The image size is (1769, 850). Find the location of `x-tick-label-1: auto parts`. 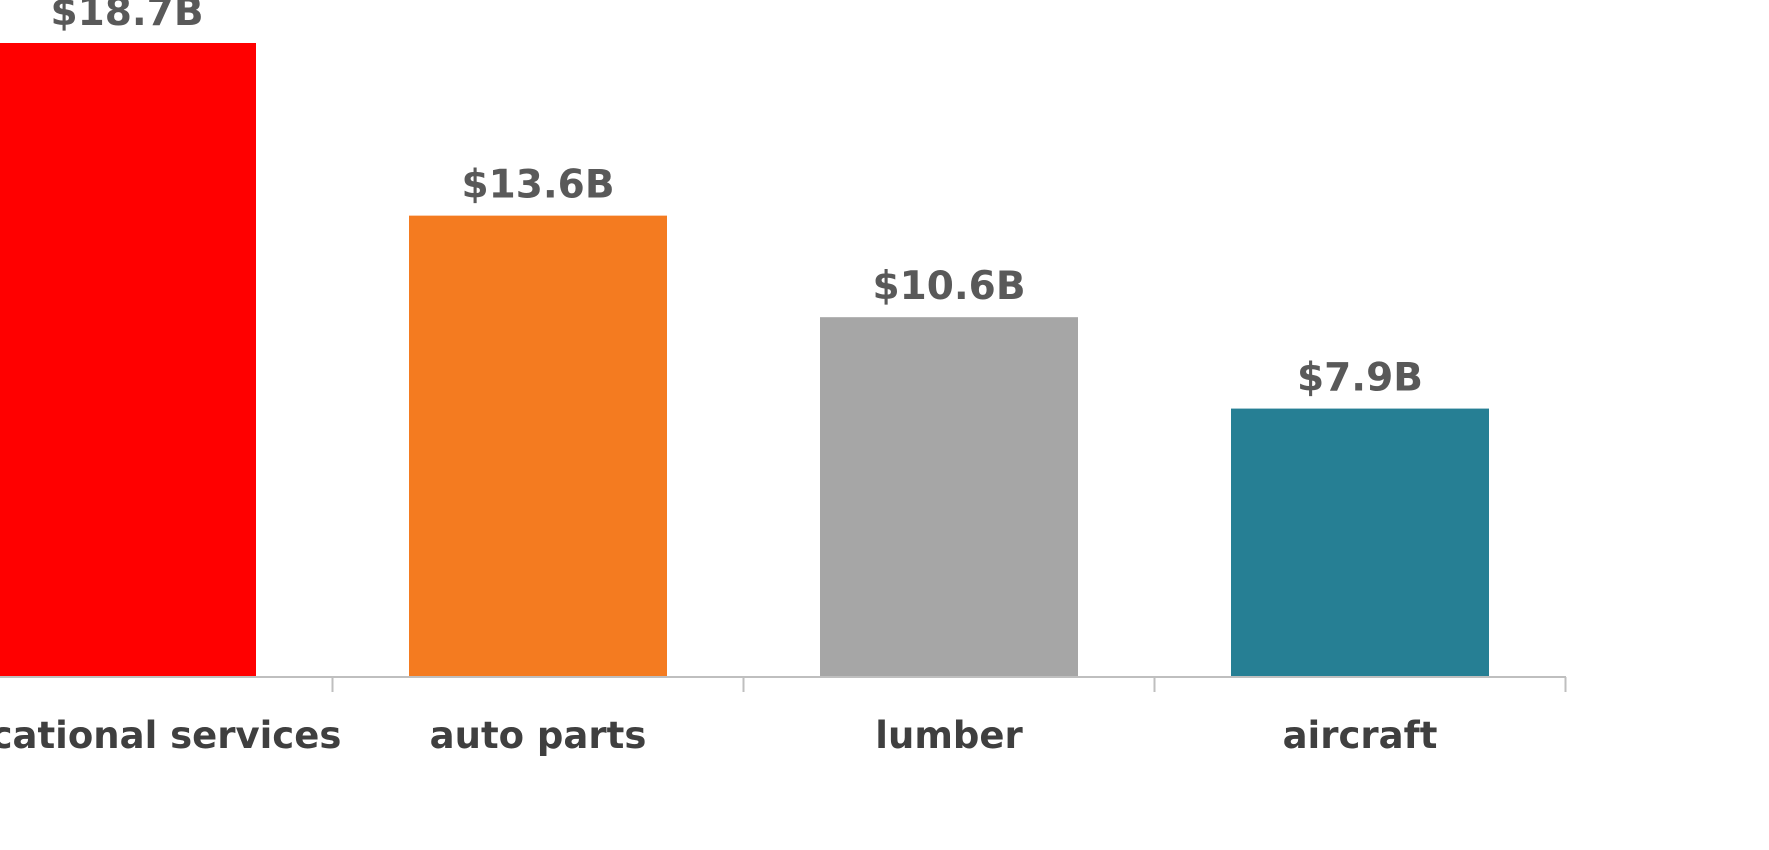

x-tick-label-1: auto parts is located at coordinates (538, 735).